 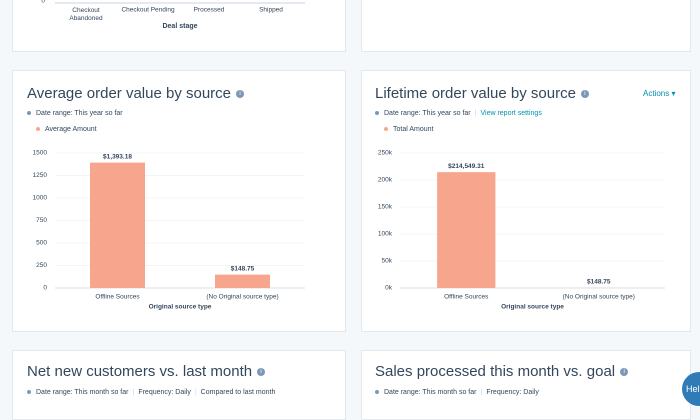 I want to click on y-tick-label: 1000, so click(x=40, y=198).